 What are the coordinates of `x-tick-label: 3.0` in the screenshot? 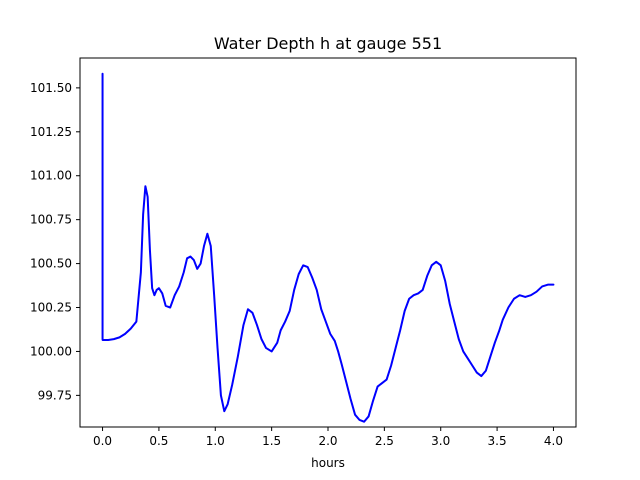 It's located at (440, 441).